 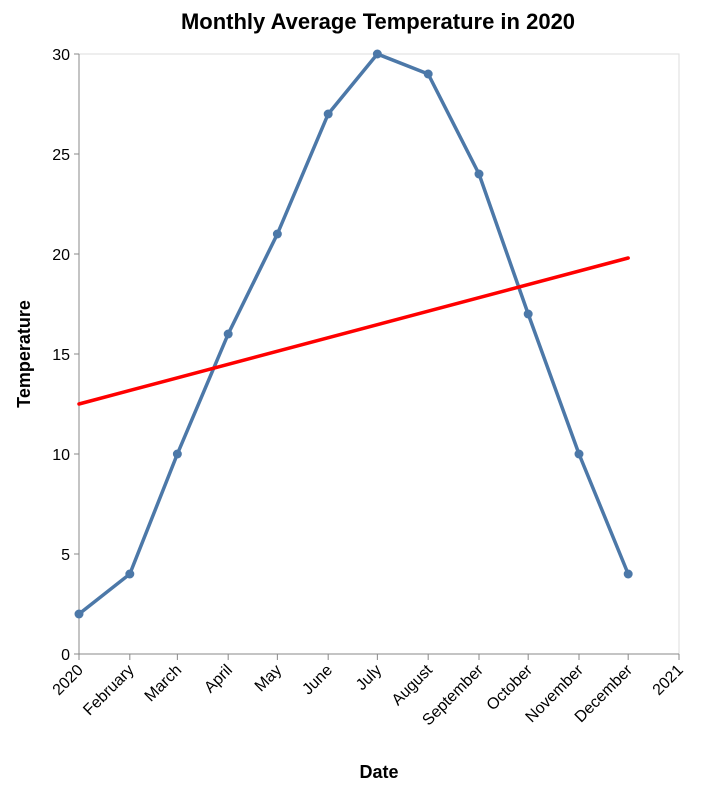 I want to click on x-tick-label: 2020, so click(x=68, y=680).